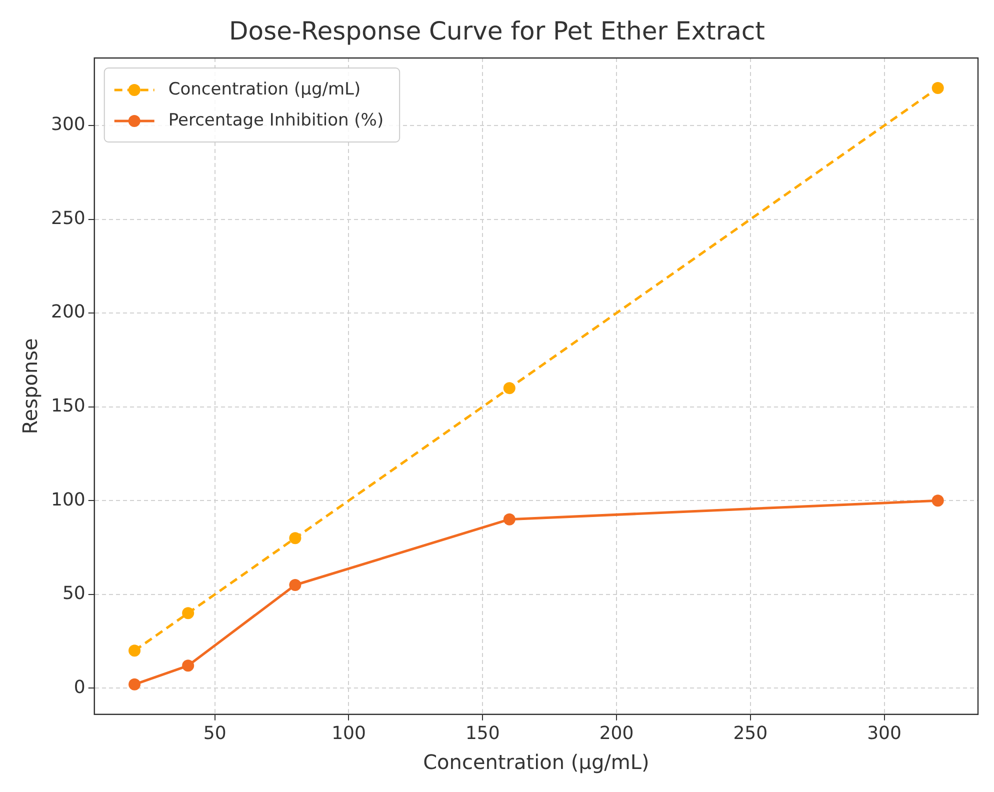 This screenshot has width=994, height=792. Describe the element at coordinates (68, 218) in the screenshot. I see `y-tick-label: 250` at that location.